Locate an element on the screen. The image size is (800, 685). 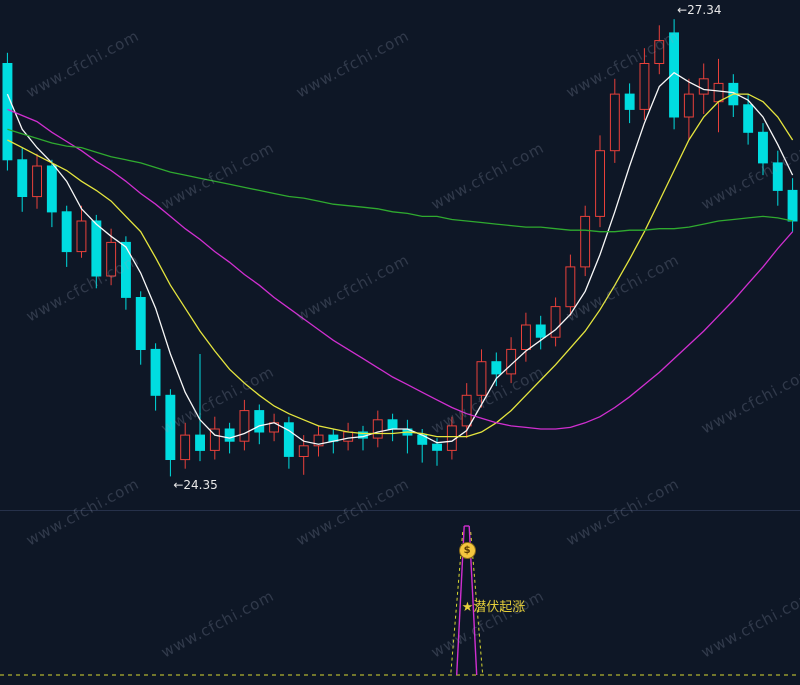
high-price-annotation: ←27.34 is located at coordinates (699, 10).